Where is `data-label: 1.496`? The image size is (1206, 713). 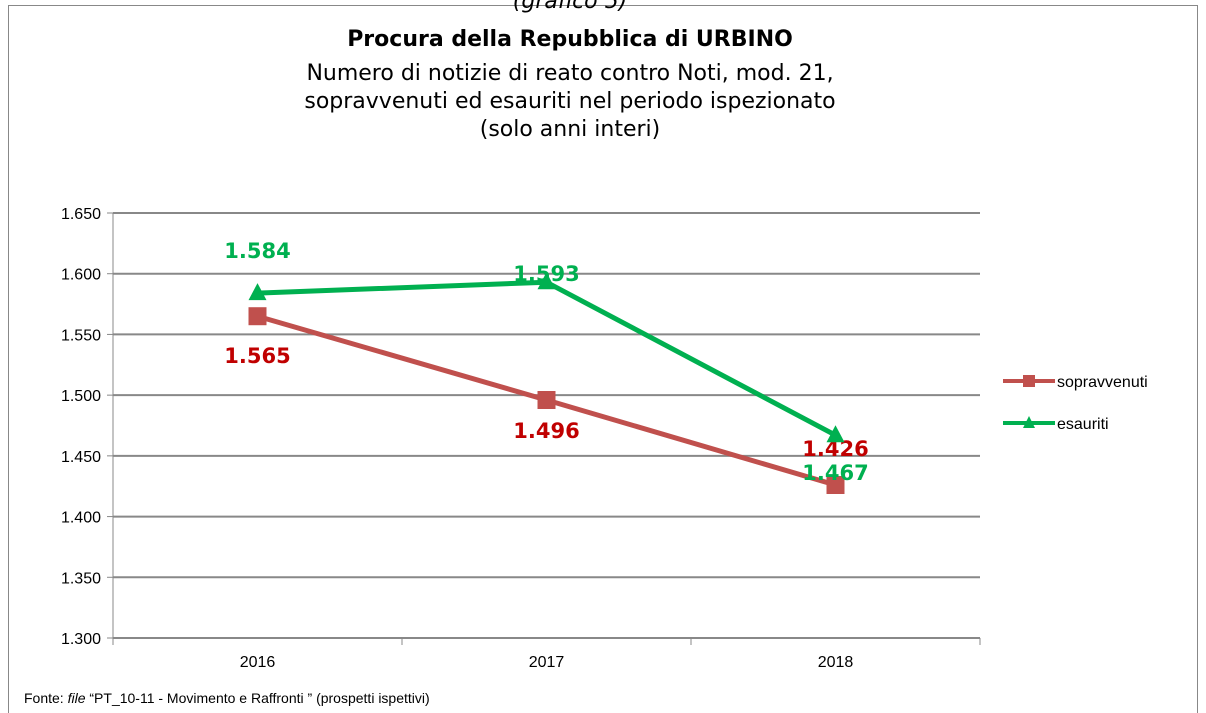 data-label: 1.496 is located at coordinates (546, 431).